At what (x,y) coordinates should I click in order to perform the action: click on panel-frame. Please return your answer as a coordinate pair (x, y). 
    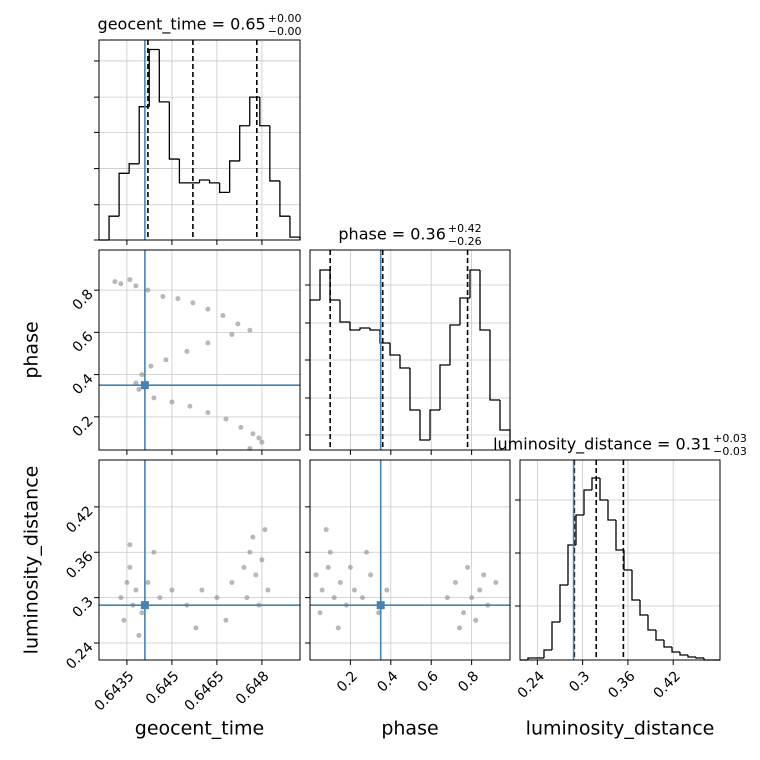
    Looking at the image, I should click on (199, 350).